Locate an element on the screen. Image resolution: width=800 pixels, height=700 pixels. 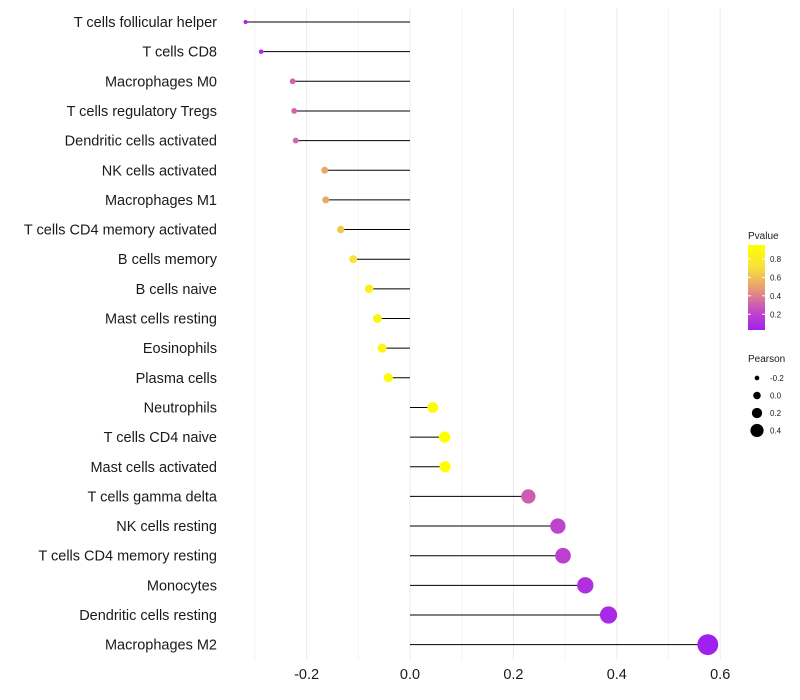
pvalue-legend-title: Pvalue is located at coordinates (763, 236).